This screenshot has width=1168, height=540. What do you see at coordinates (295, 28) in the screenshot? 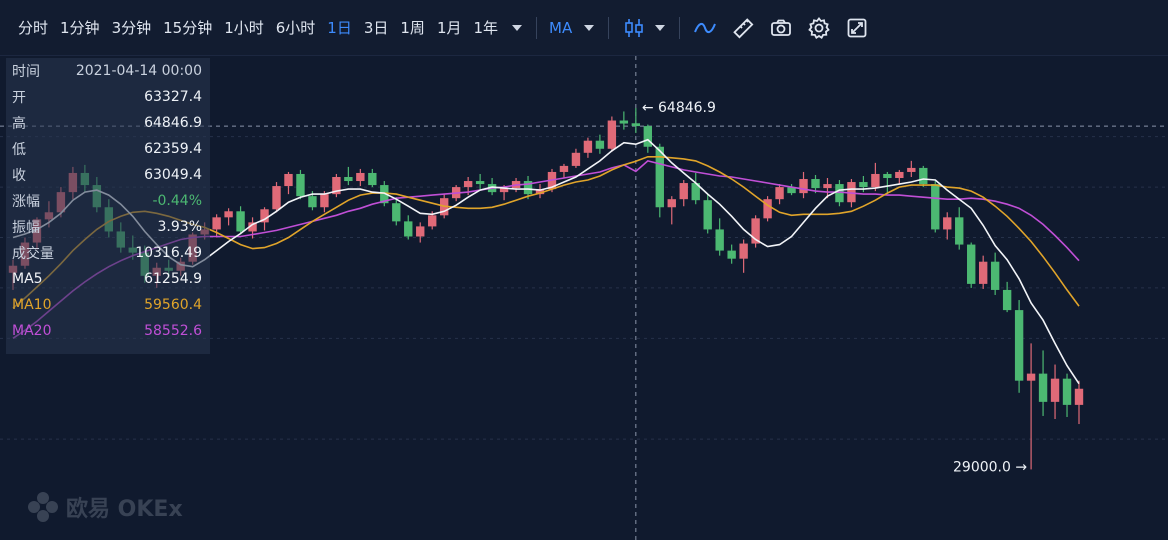
I see `timeframe-button: 6小时` at bounding box center [295, 28].